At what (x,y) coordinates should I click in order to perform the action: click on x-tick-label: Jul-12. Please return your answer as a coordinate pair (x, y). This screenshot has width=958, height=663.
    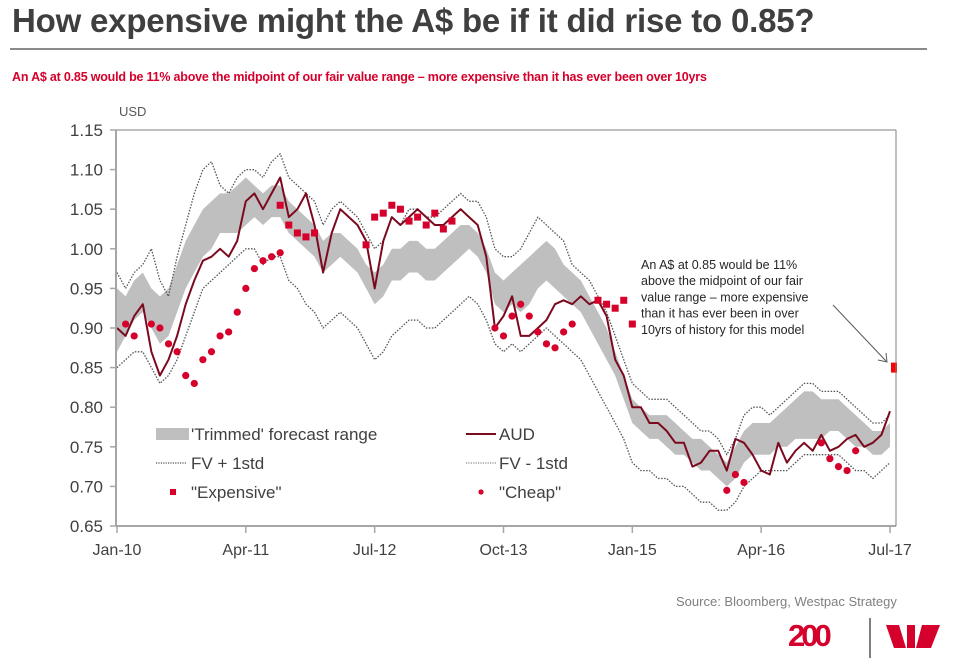
    Looking at the image, I should click on (375, 550).